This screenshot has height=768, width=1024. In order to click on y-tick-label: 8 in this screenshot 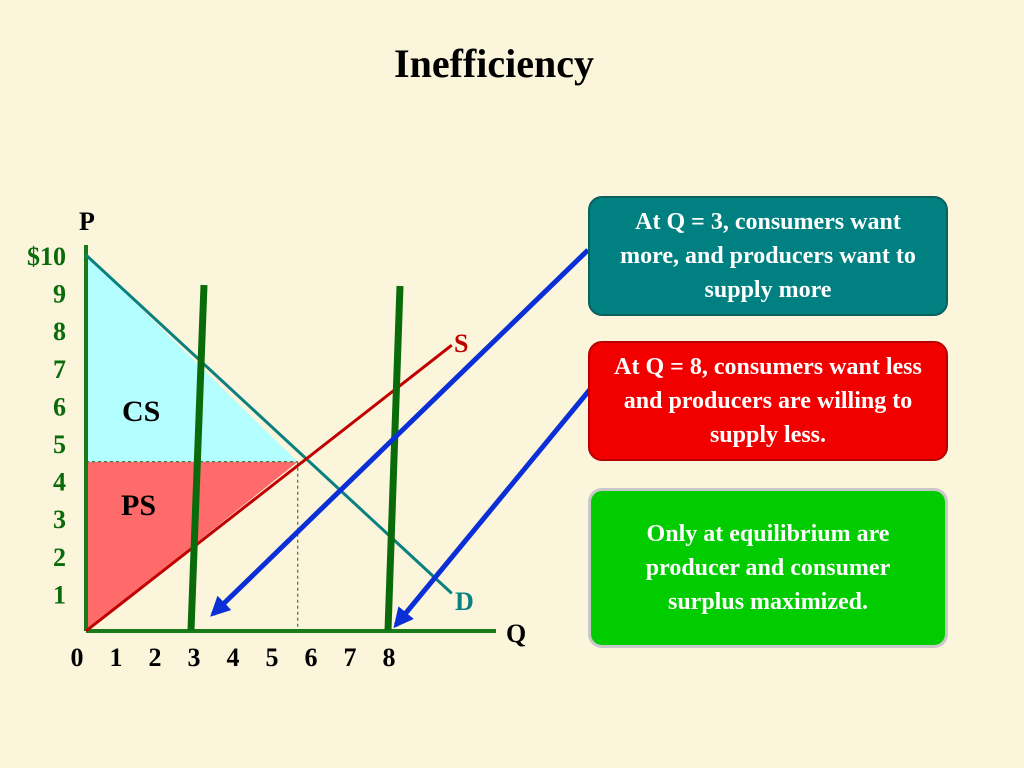, I will do `click(59, 331)`.